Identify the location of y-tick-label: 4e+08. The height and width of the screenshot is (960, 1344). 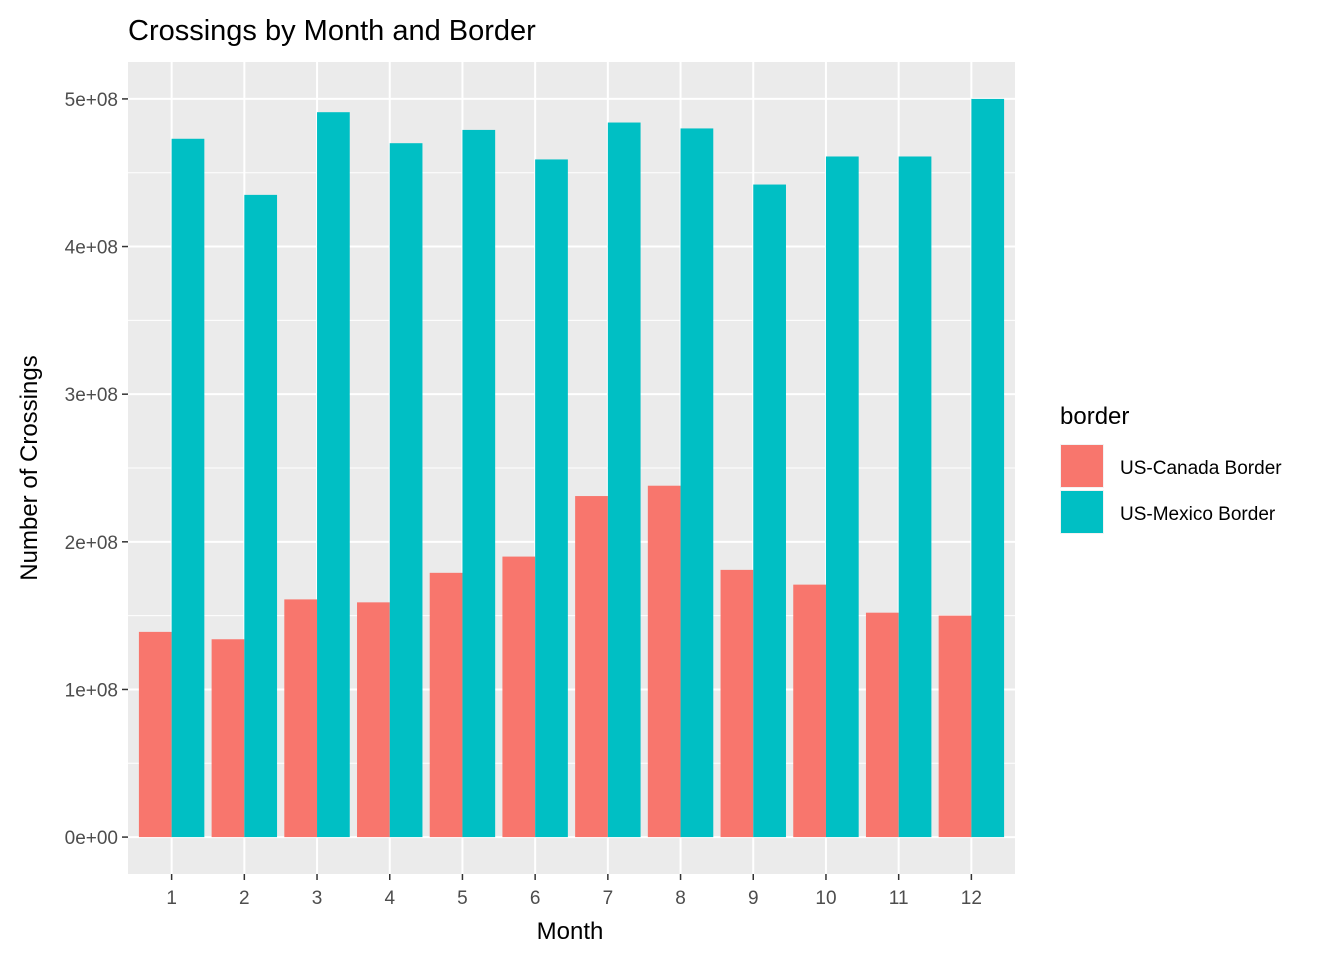
(91, 248).